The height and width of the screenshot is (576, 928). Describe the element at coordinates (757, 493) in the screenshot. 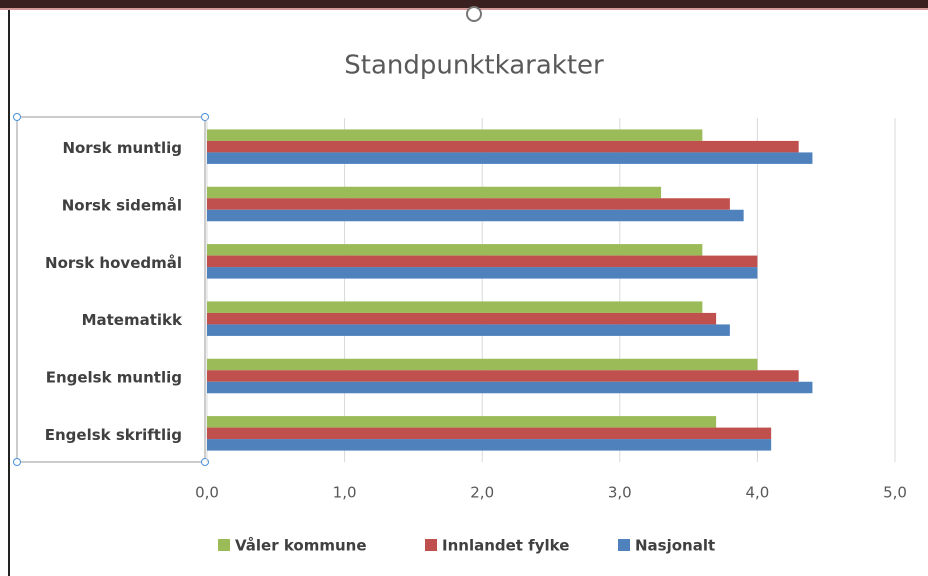

I see `x-tick-label: 4,0` at that location.